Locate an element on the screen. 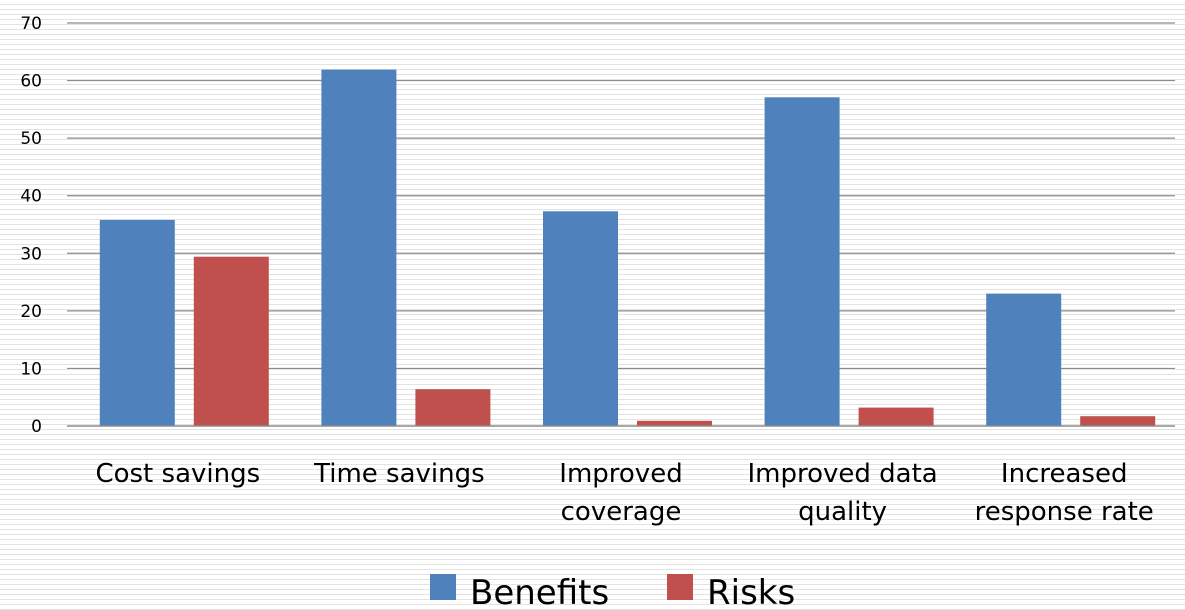 The image size is (1185, 610). y-tick-label-60: 60 is located at coordinates (31, 82).